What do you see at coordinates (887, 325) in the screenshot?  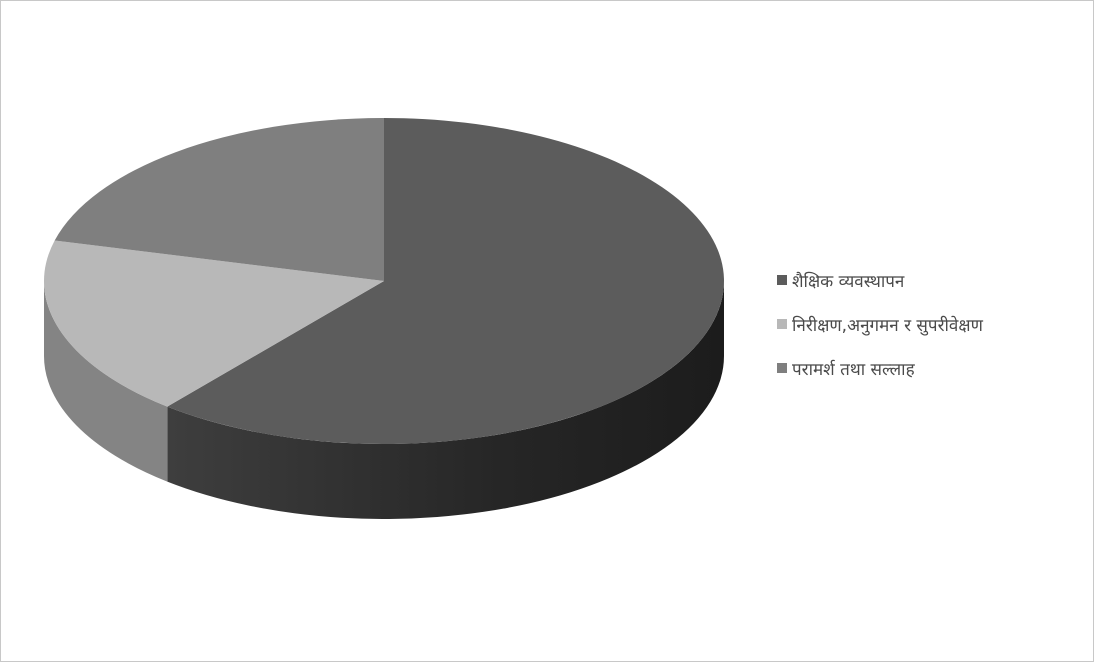 I see `legend-label: निरीक्षण,अनुगमन र सुपरीवेक्षण` at bounding box center [887, 325].